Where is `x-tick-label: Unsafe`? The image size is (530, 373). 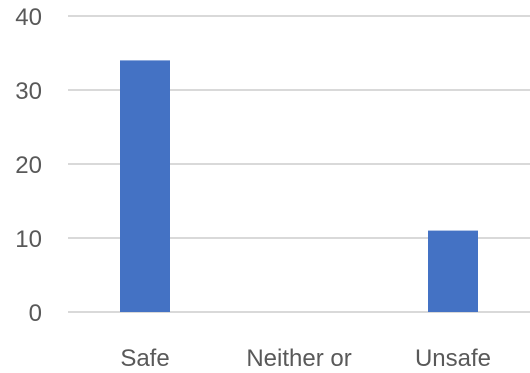 x-tick-label: Unsafe is located at coordinates (453, 358).